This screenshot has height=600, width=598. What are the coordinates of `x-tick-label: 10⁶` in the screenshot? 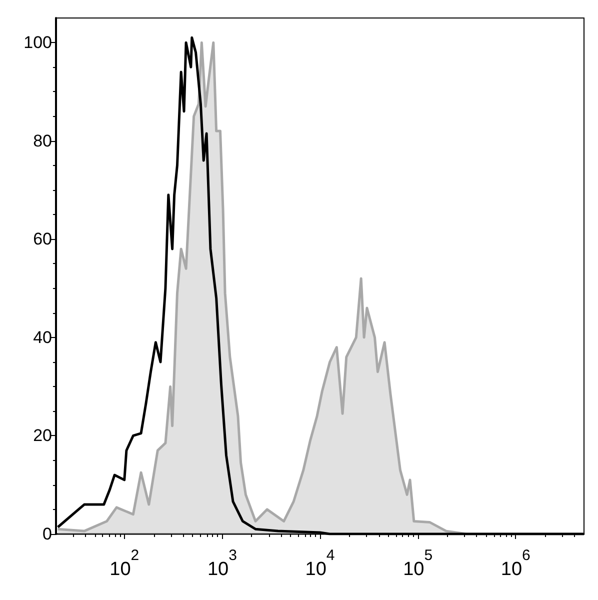 It's located at (515, 563).